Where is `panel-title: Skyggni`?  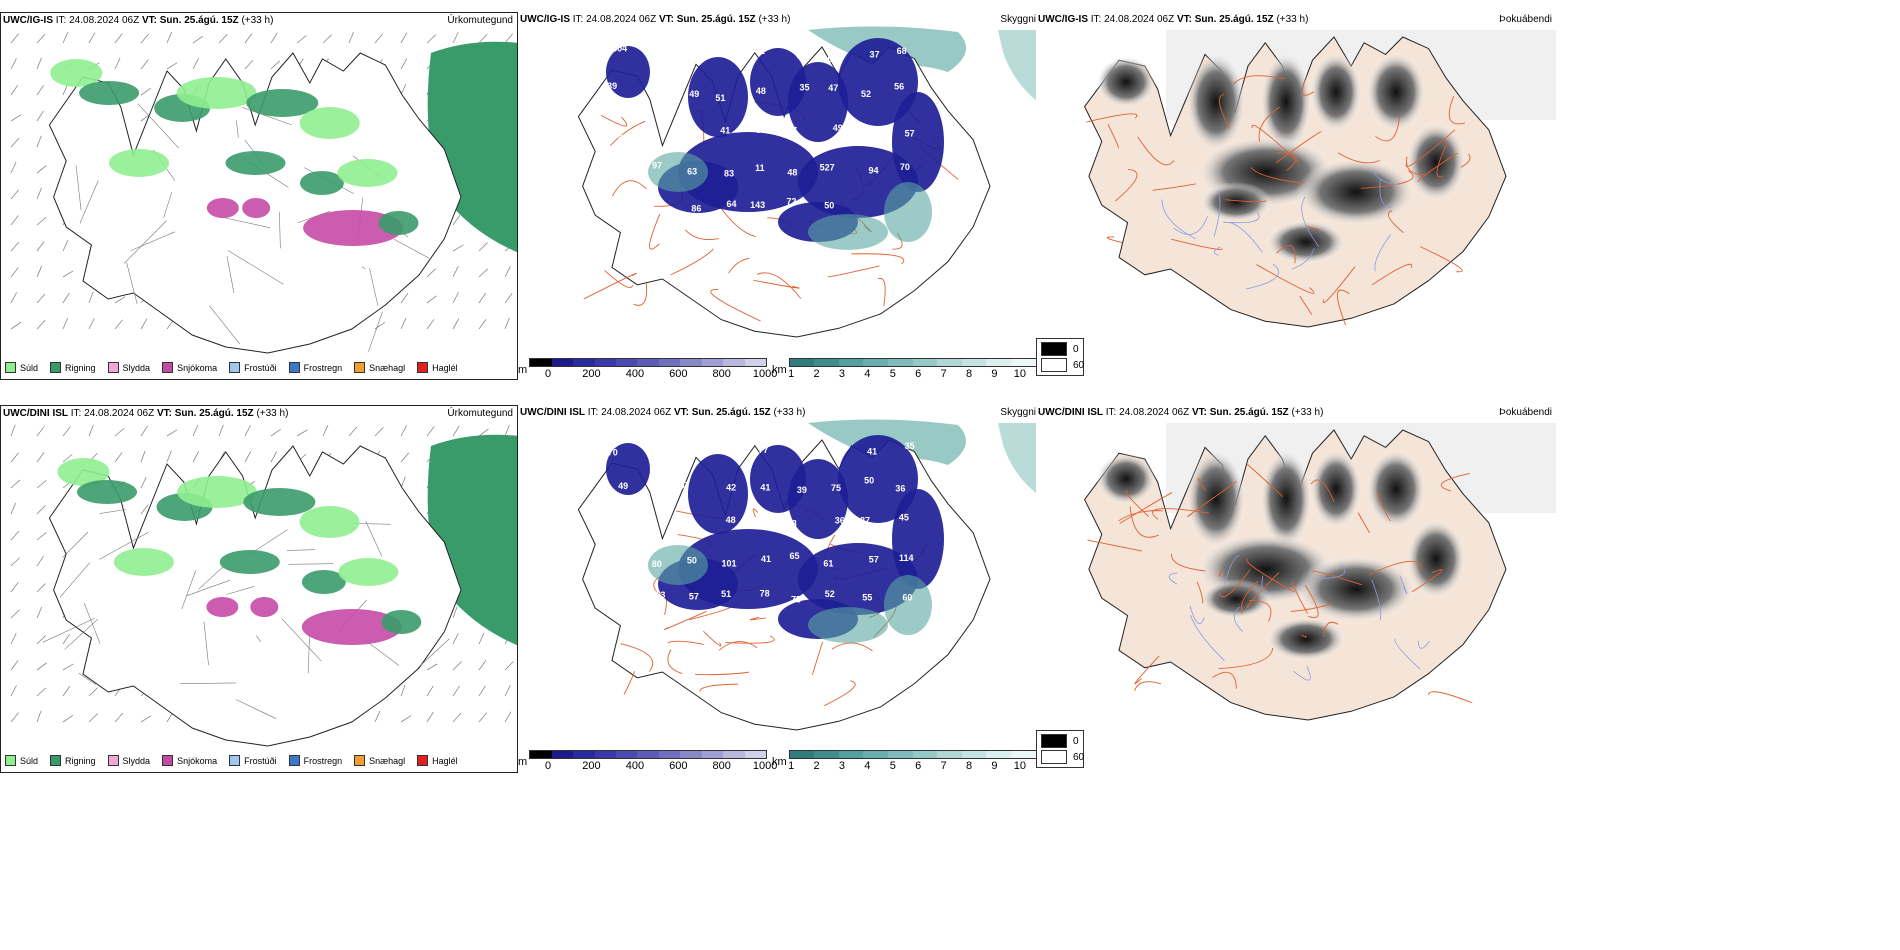
panel-title: Skyggni is located at coordinates (1018, 412).